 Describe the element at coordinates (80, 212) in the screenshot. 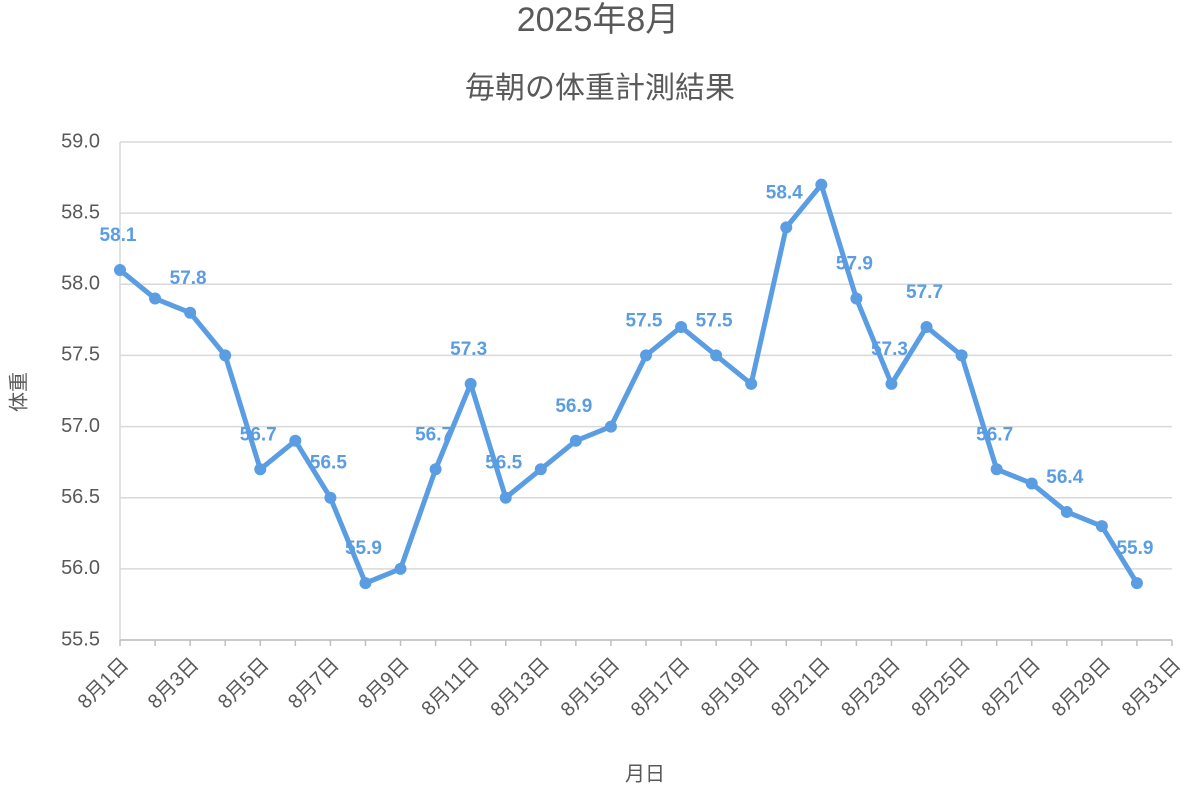

I see `y-tick-label: 58.5` at that location.